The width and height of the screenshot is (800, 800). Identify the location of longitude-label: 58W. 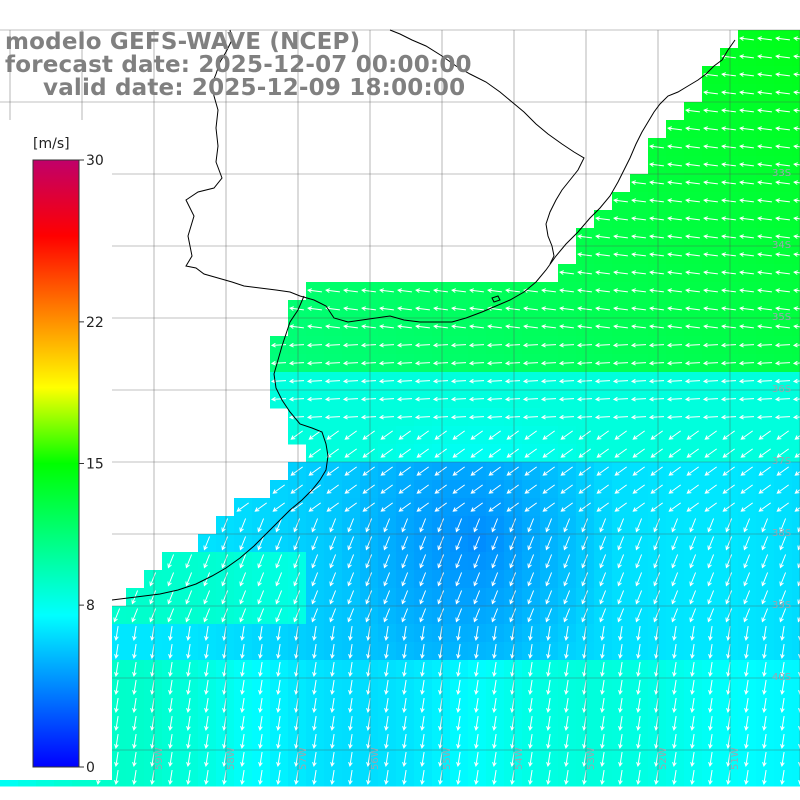
(231, 758).